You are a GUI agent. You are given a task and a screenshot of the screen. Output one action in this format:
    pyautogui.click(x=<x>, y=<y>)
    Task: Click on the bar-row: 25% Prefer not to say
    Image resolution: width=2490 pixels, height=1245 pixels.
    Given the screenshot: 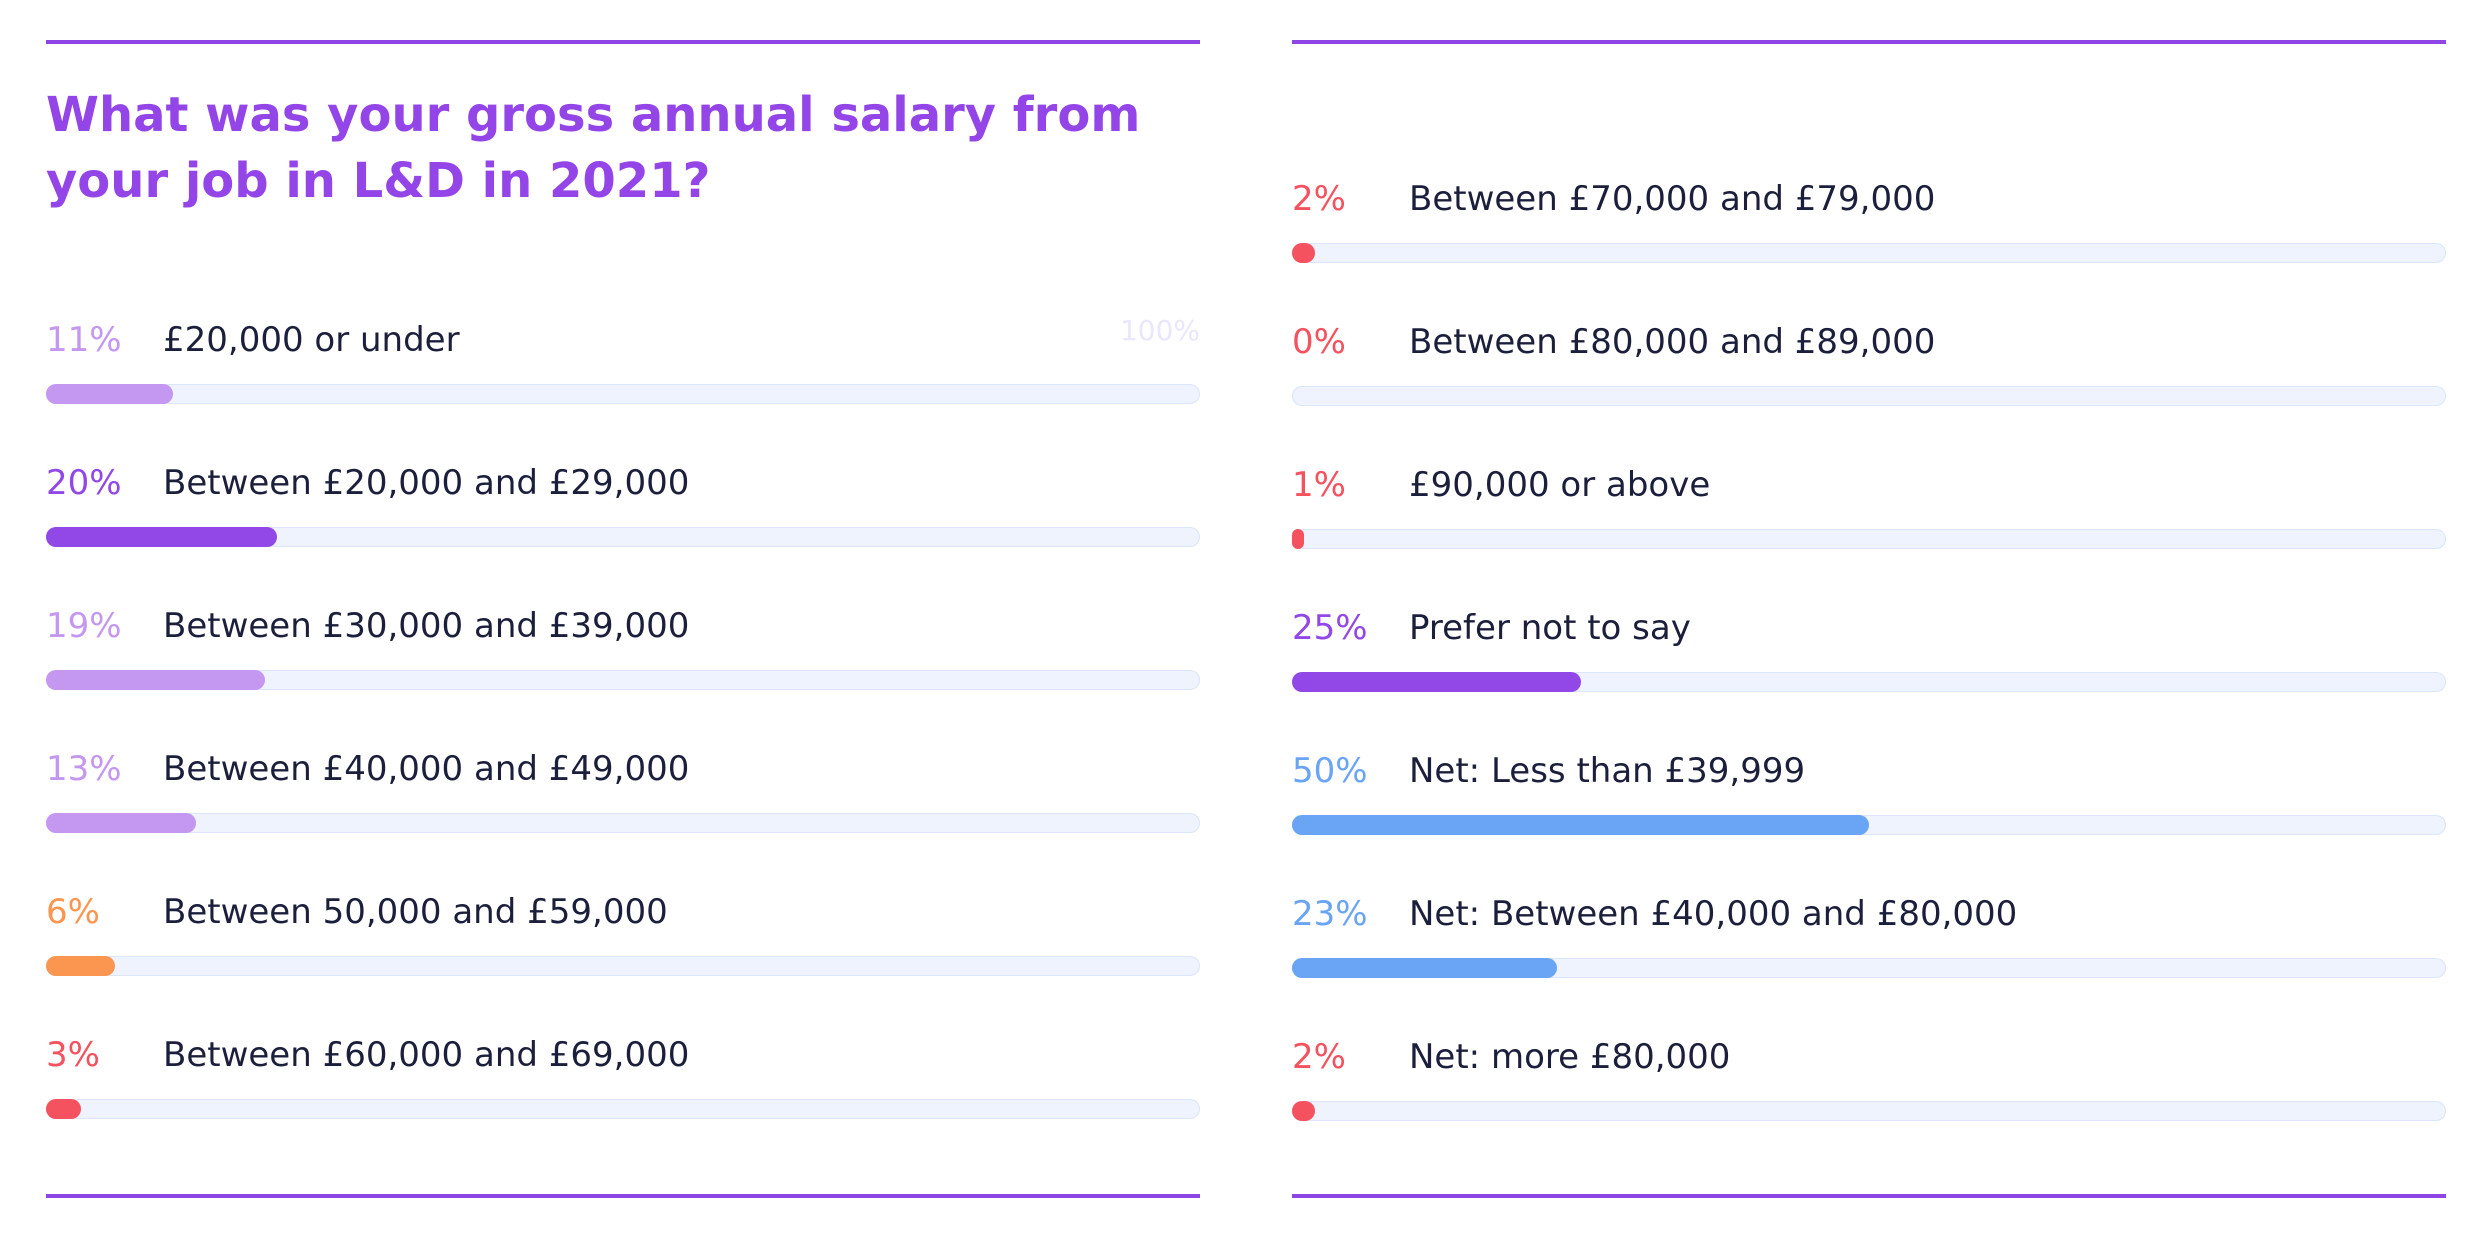 What is the action you would take?
    pyautogui.click(x=1869, y=656)
    